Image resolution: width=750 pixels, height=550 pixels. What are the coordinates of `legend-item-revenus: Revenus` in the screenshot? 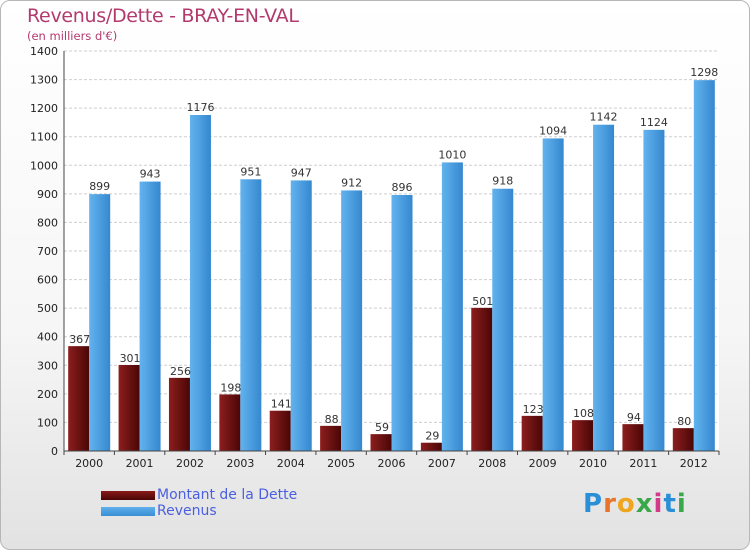 It's located at (199, 511).